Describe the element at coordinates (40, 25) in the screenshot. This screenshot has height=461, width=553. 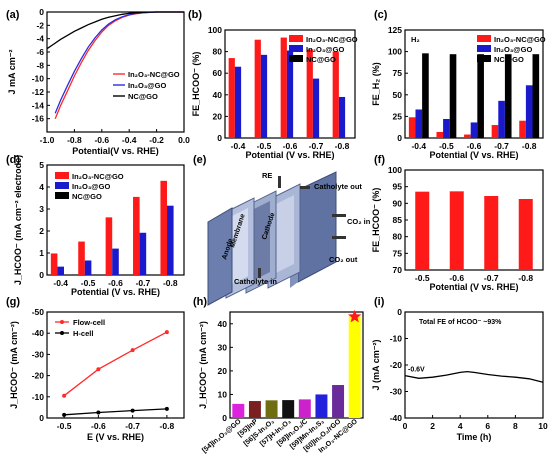
I see `y-tick-label: -2` at that location.